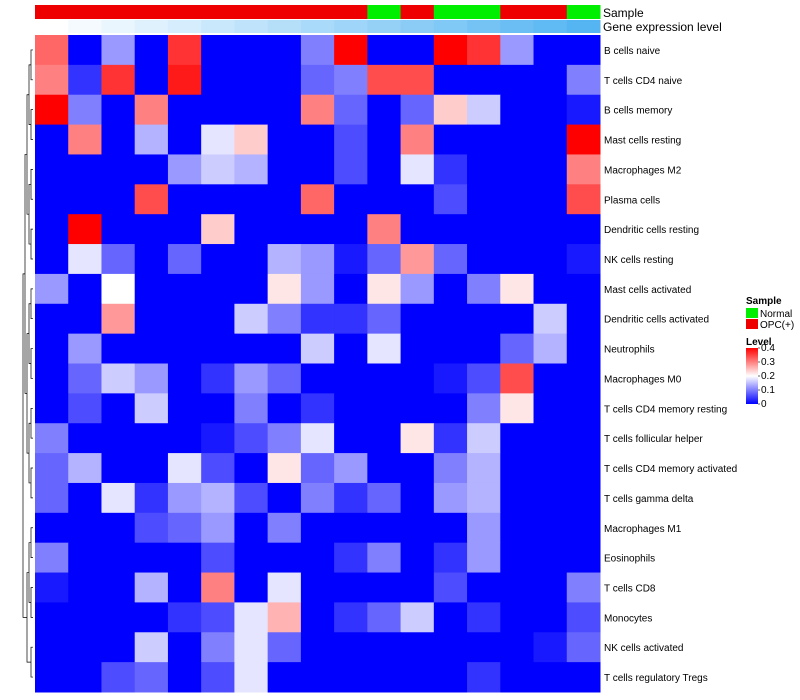  What do you see at coordinates (643, 170) in the screenshot?
I see `row-label: Macrophages M2` at bounding box center [643, 170].